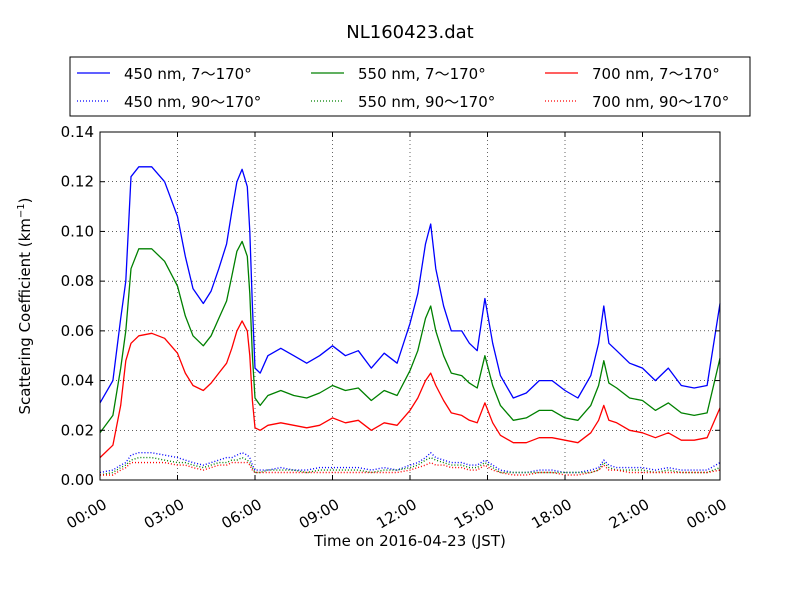 This screenshot has width=800, height=600. I want to click on legend-frame, so click(410, 86).